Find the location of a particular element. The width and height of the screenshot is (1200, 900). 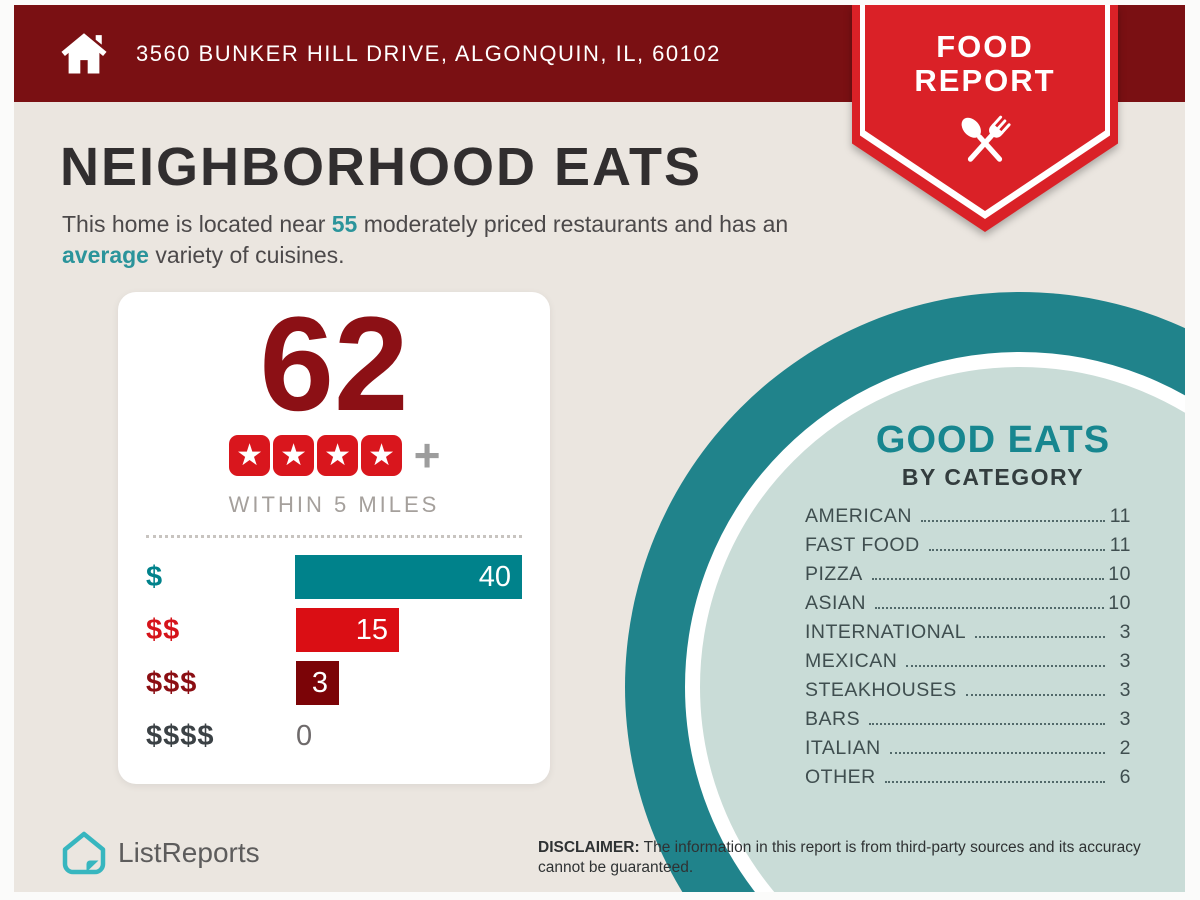

price-tier-label: $$$ is located at coordinates (172, 682).